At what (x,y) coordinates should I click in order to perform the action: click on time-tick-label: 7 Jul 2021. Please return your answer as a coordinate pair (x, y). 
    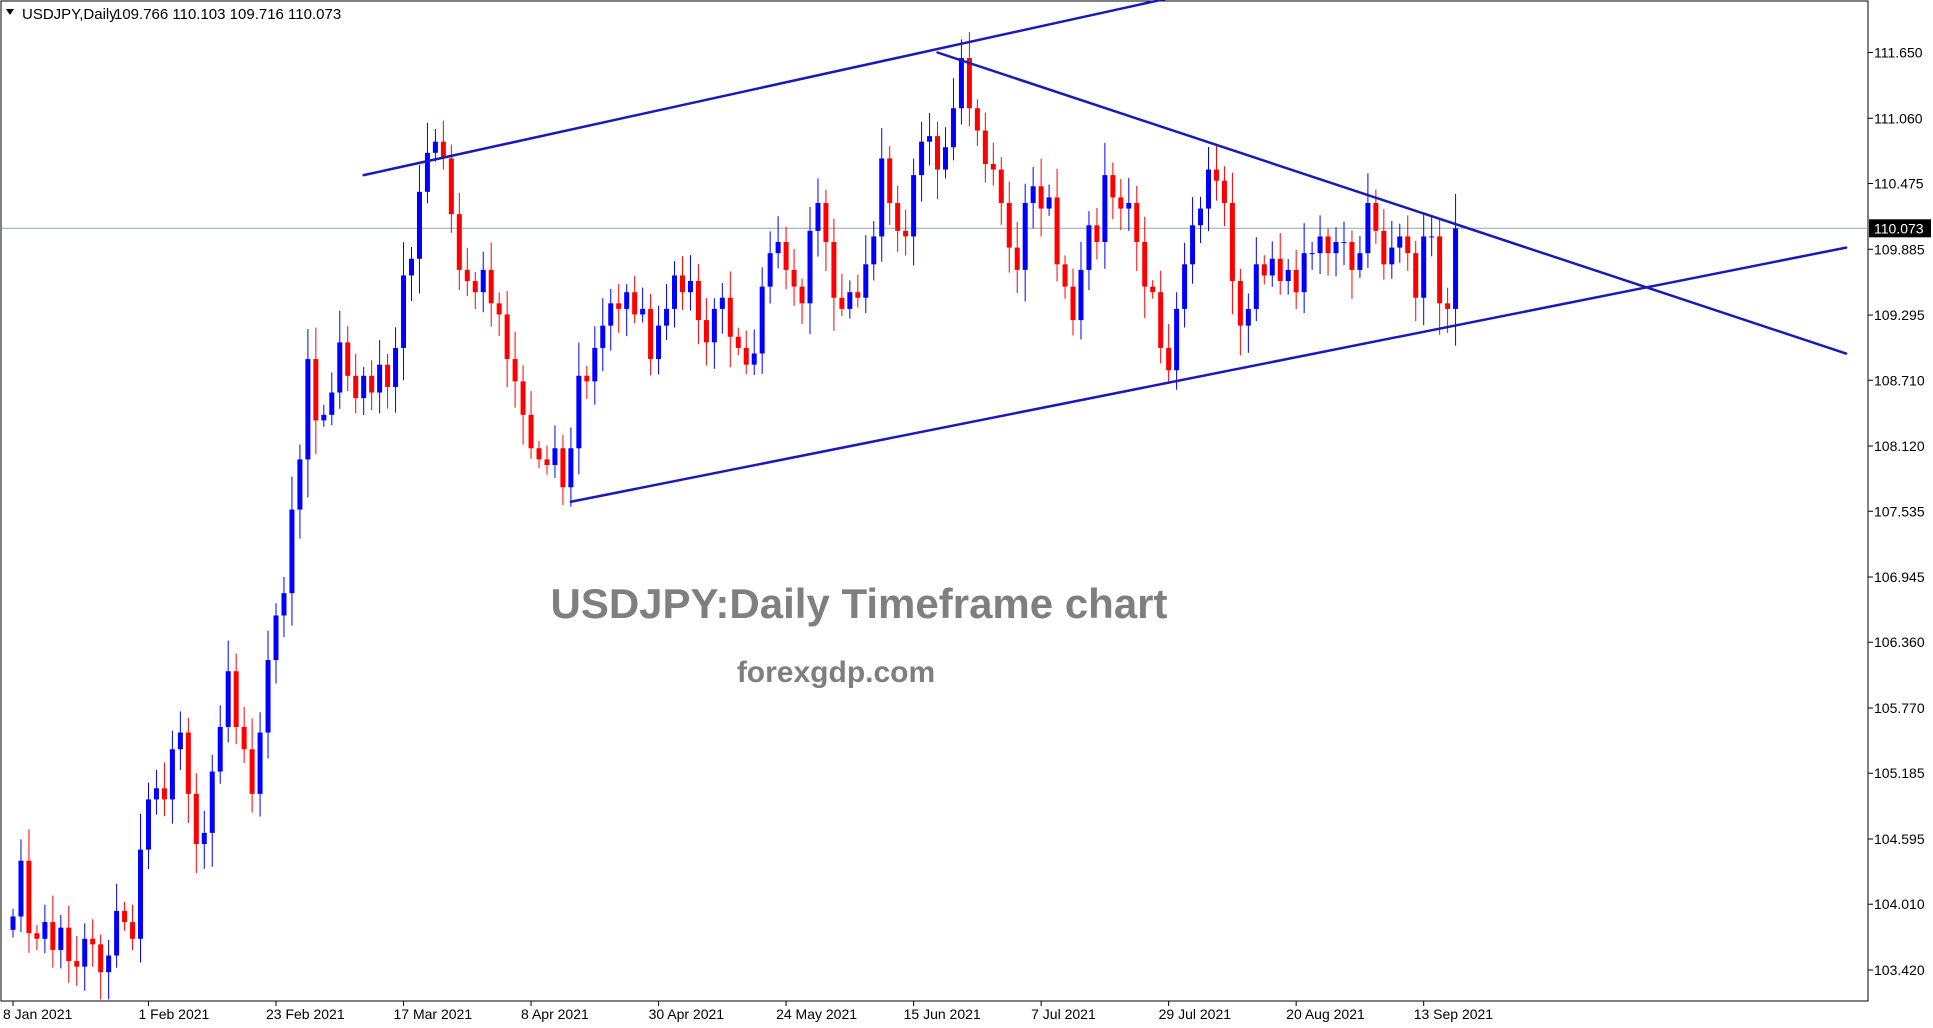
    Looking at the image, I should click on (1063, 1014).